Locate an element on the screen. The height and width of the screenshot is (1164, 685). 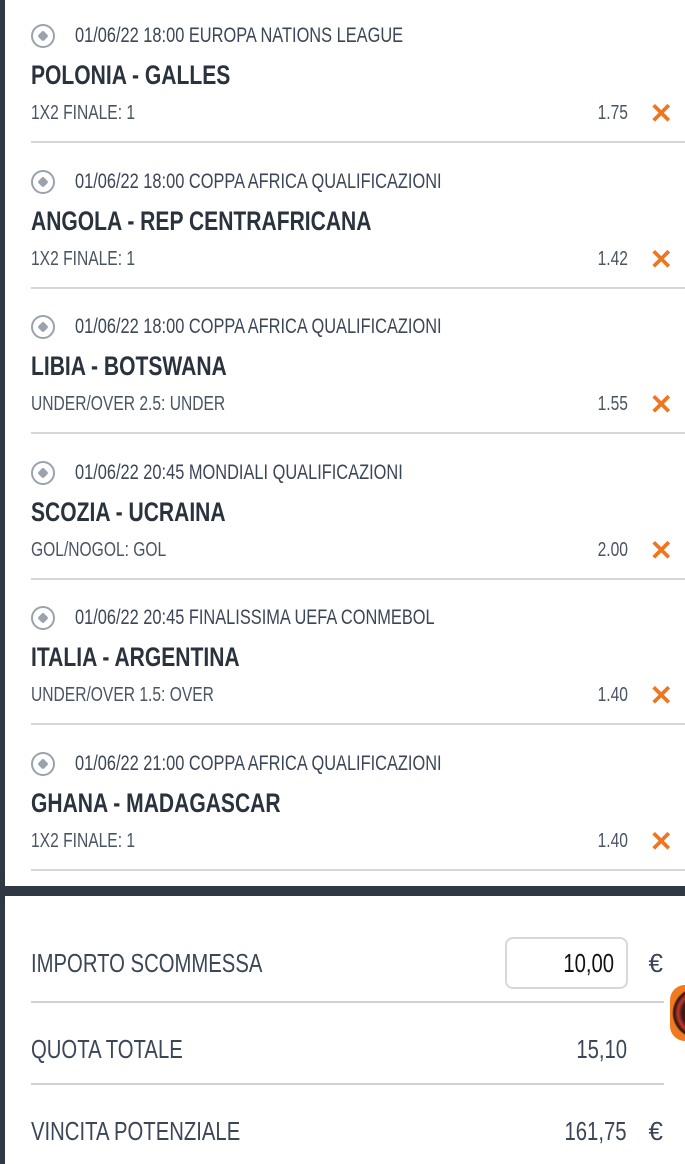
bet-header: 01/06/22 20:45 MONDIALI QUALIFICAZIONI is located at coordinates (263, 473).